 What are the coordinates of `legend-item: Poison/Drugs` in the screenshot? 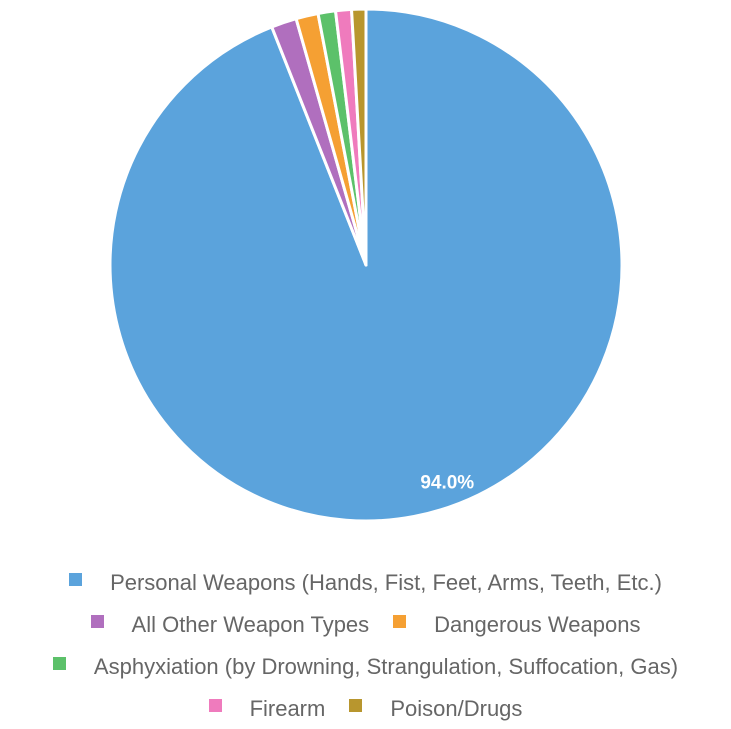 It's located at (435, 709).